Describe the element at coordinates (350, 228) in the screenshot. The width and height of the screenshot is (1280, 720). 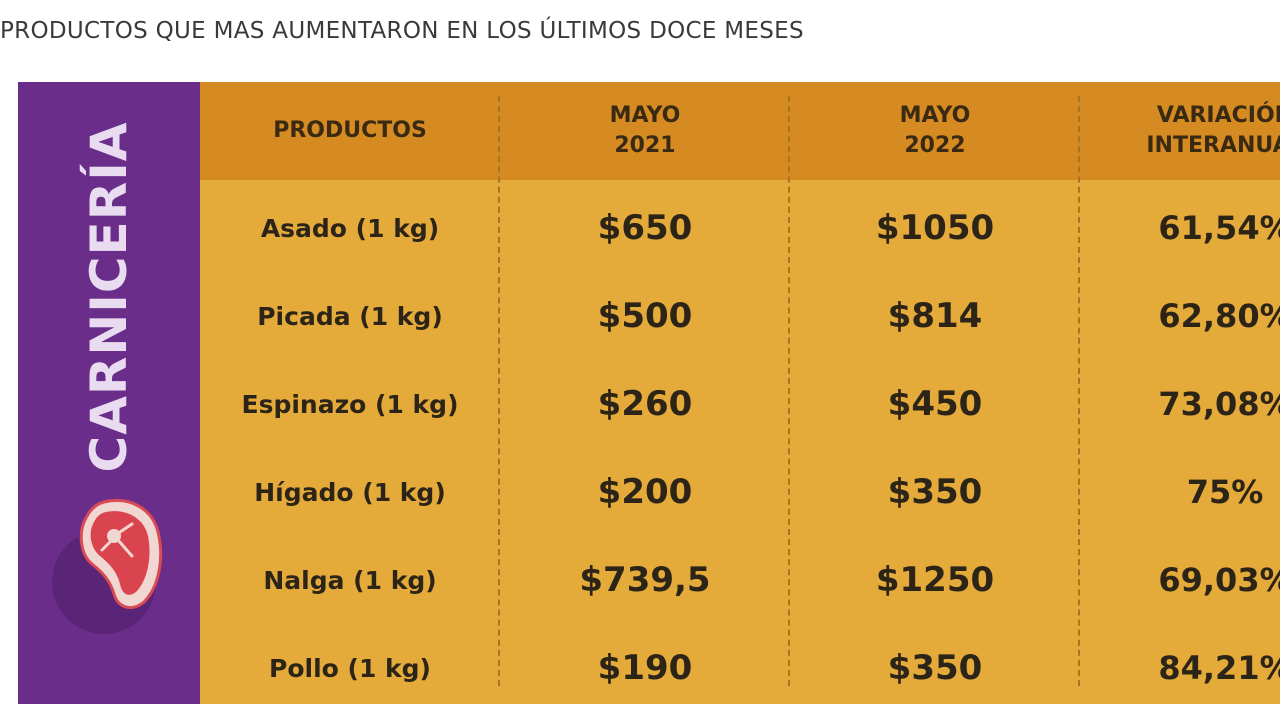
I see `cell-product: Asado (1 kg)` at that location.